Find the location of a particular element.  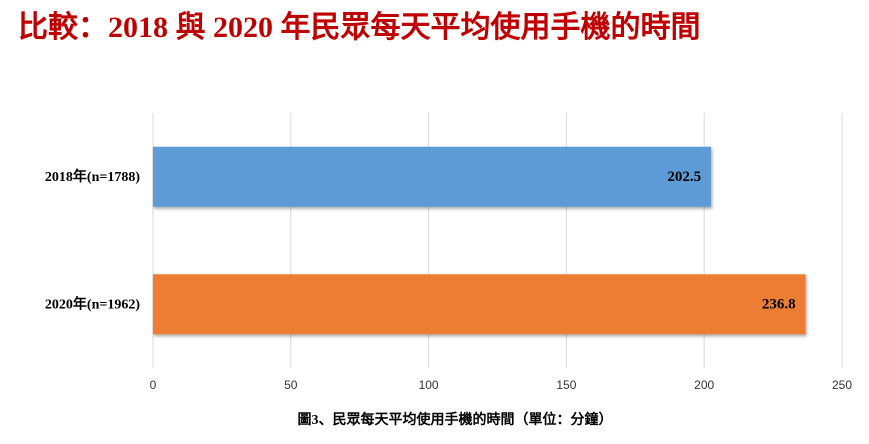

x-tick-label: 50 is located at coordinates (291, 385).